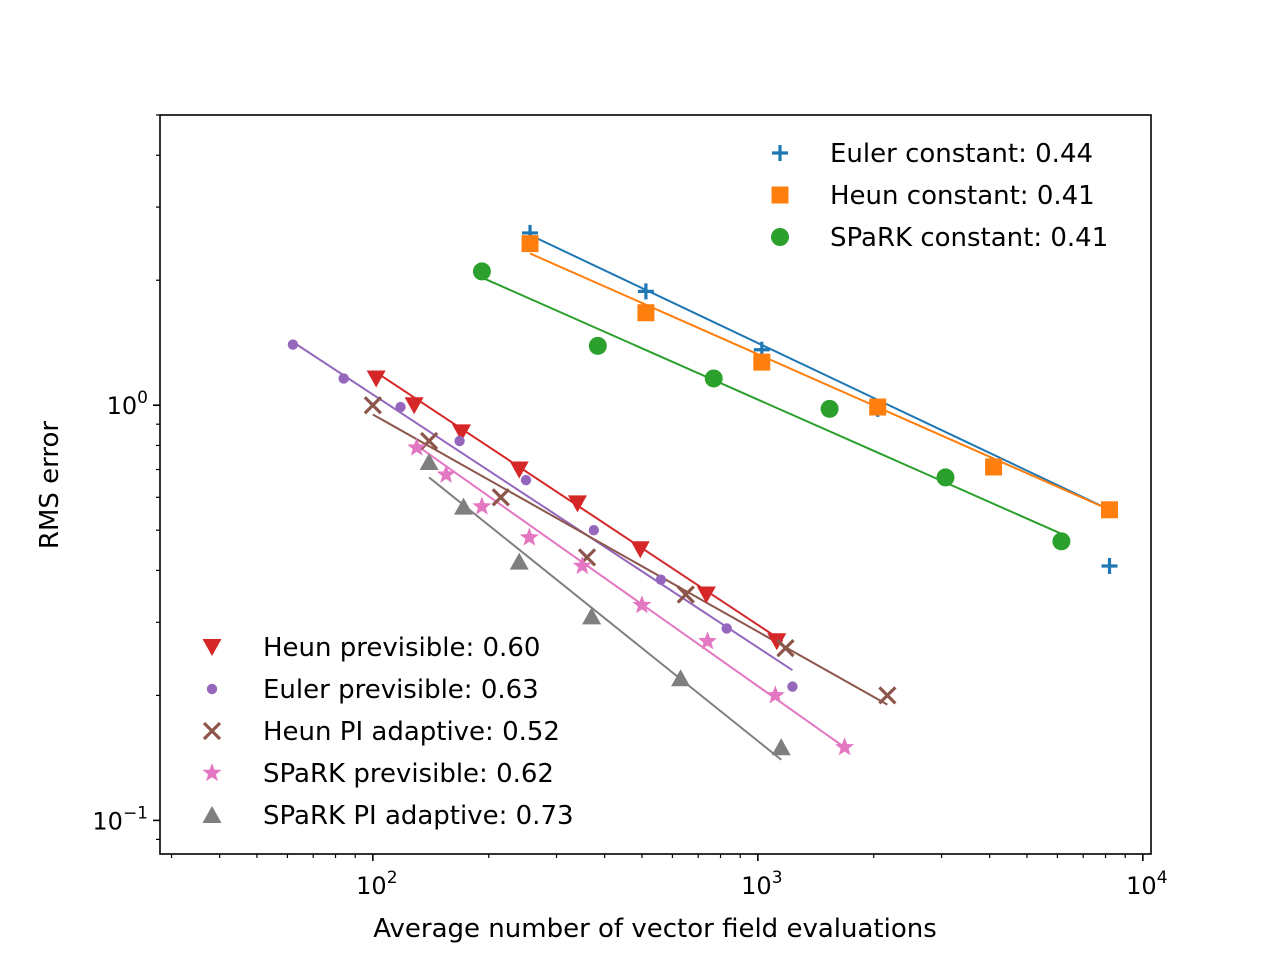 The height and width of the screenshot is (960, 1280). Describe the element at coordinates (212, 772) in the screenshot. I see `legend-marker-spark_prev` at that location.